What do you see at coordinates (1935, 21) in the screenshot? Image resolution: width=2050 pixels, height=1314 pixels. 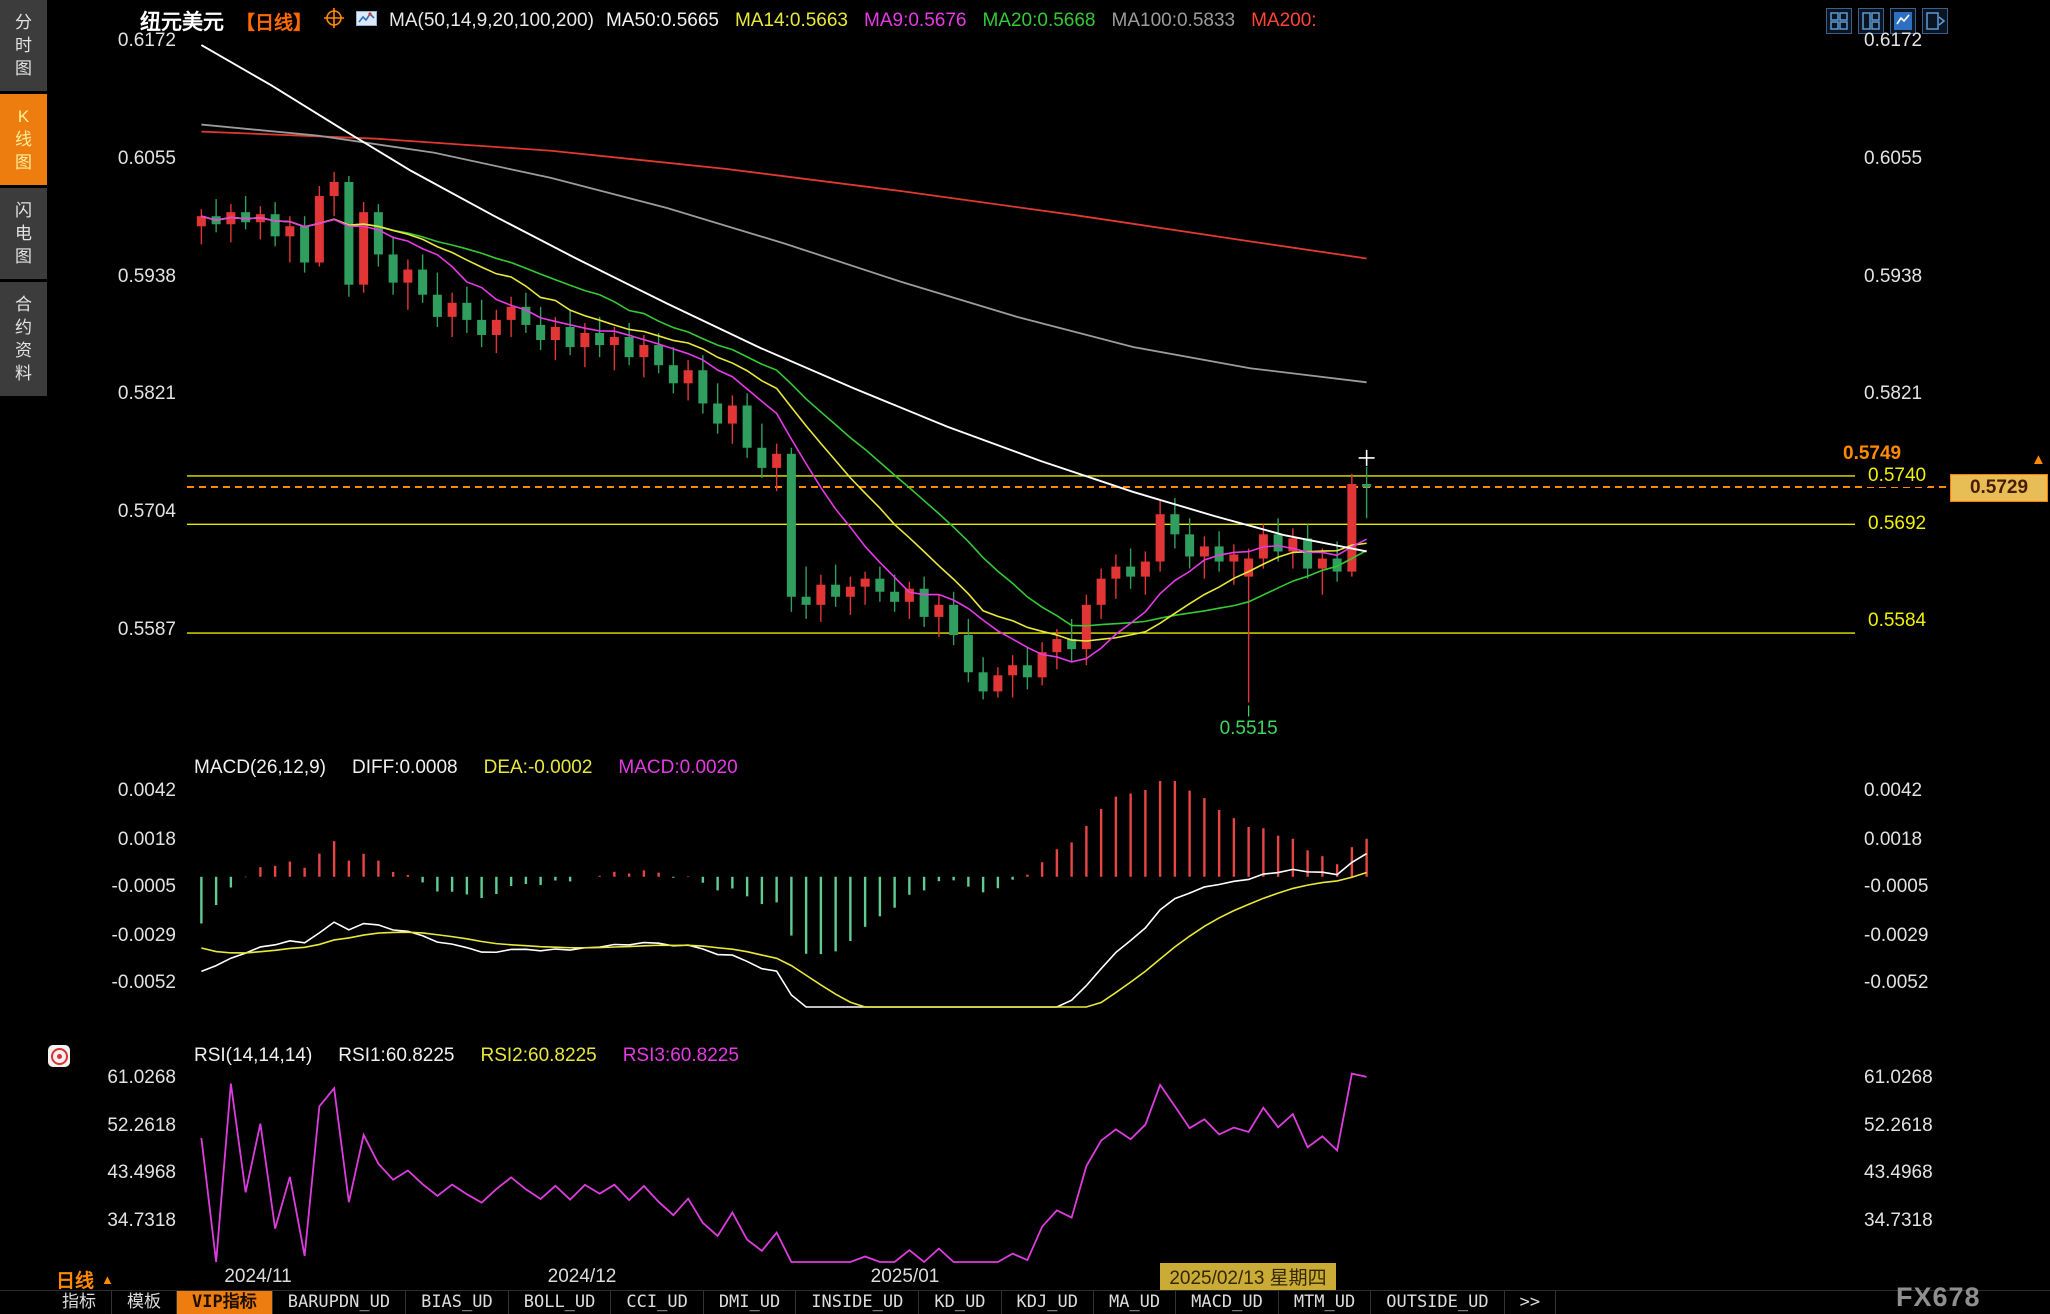 I see `layout-next-icon` at bounding box center [1935, 21].